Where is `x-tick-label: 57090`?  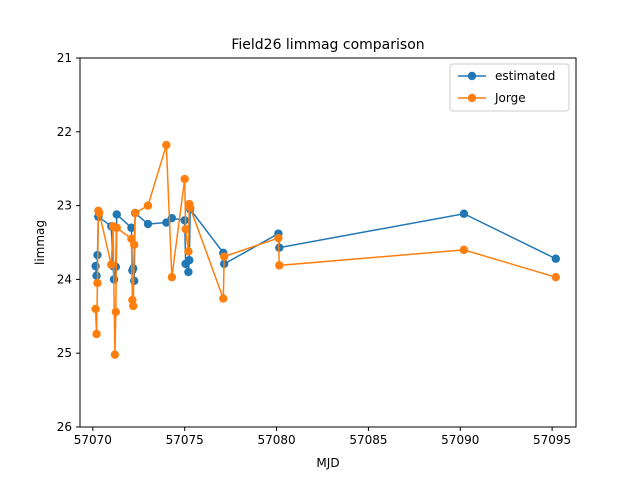 x-tick-label: 57090 is located at coordinates (460, 440).